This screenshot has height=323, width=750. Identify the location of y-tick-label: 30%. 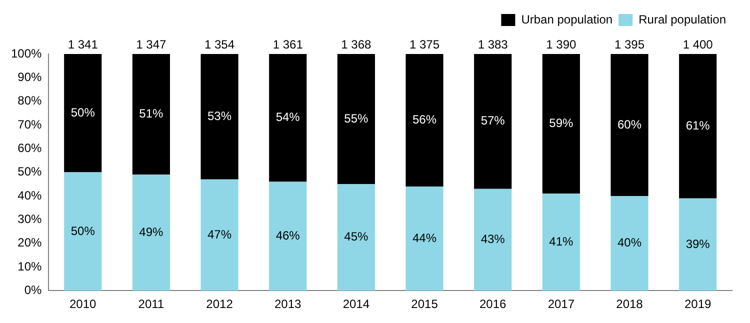
(30, 219).